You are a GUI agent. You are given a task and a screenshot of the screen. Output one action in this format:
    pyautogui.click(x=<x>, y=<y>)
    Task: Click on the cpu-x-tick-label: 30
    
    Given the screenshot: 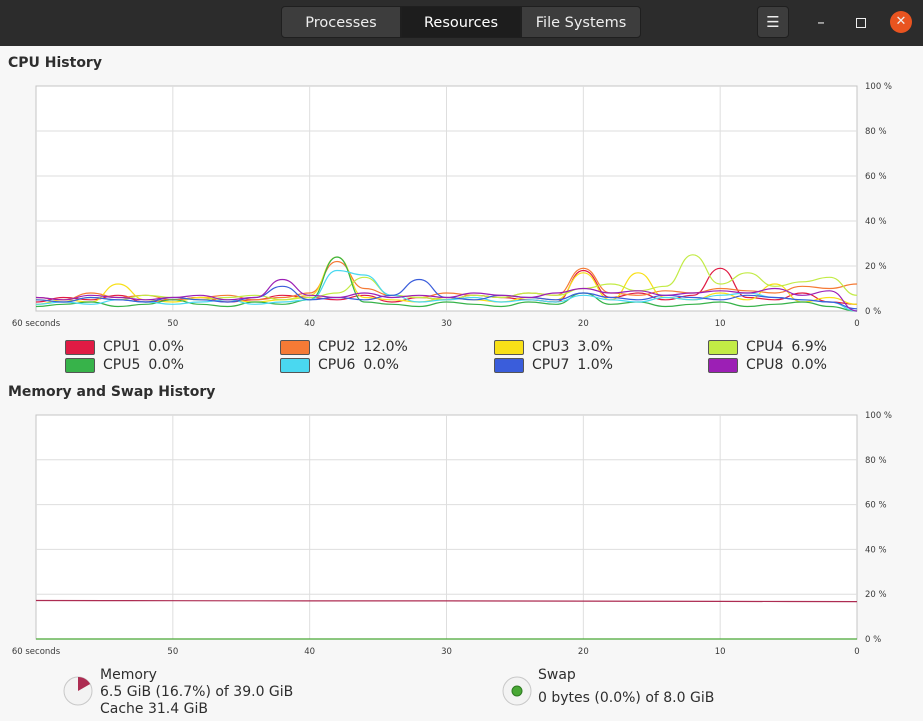 What is the action you would take?
    pyautogui.click(x=446, y=324)
    